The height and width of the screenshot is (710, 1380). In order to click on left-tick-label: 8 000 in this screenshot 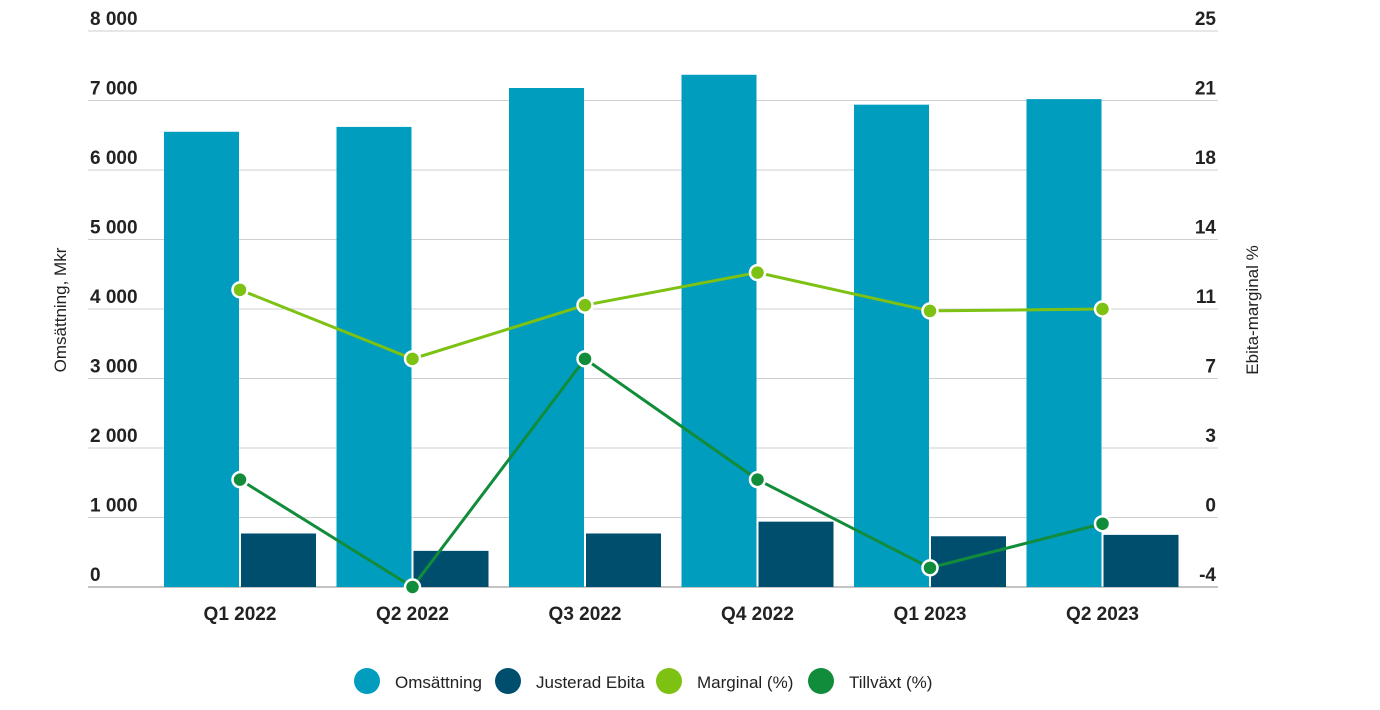, I will do `click(114, 19)`.